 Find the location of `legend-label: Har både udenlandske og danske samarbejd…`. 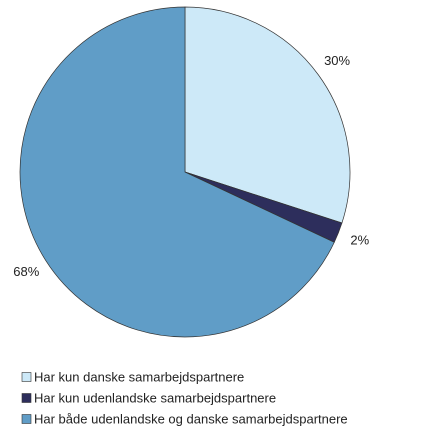

legend-label: Har både udenlandske og danske samarbejd… is located at coordinates (191, 418).